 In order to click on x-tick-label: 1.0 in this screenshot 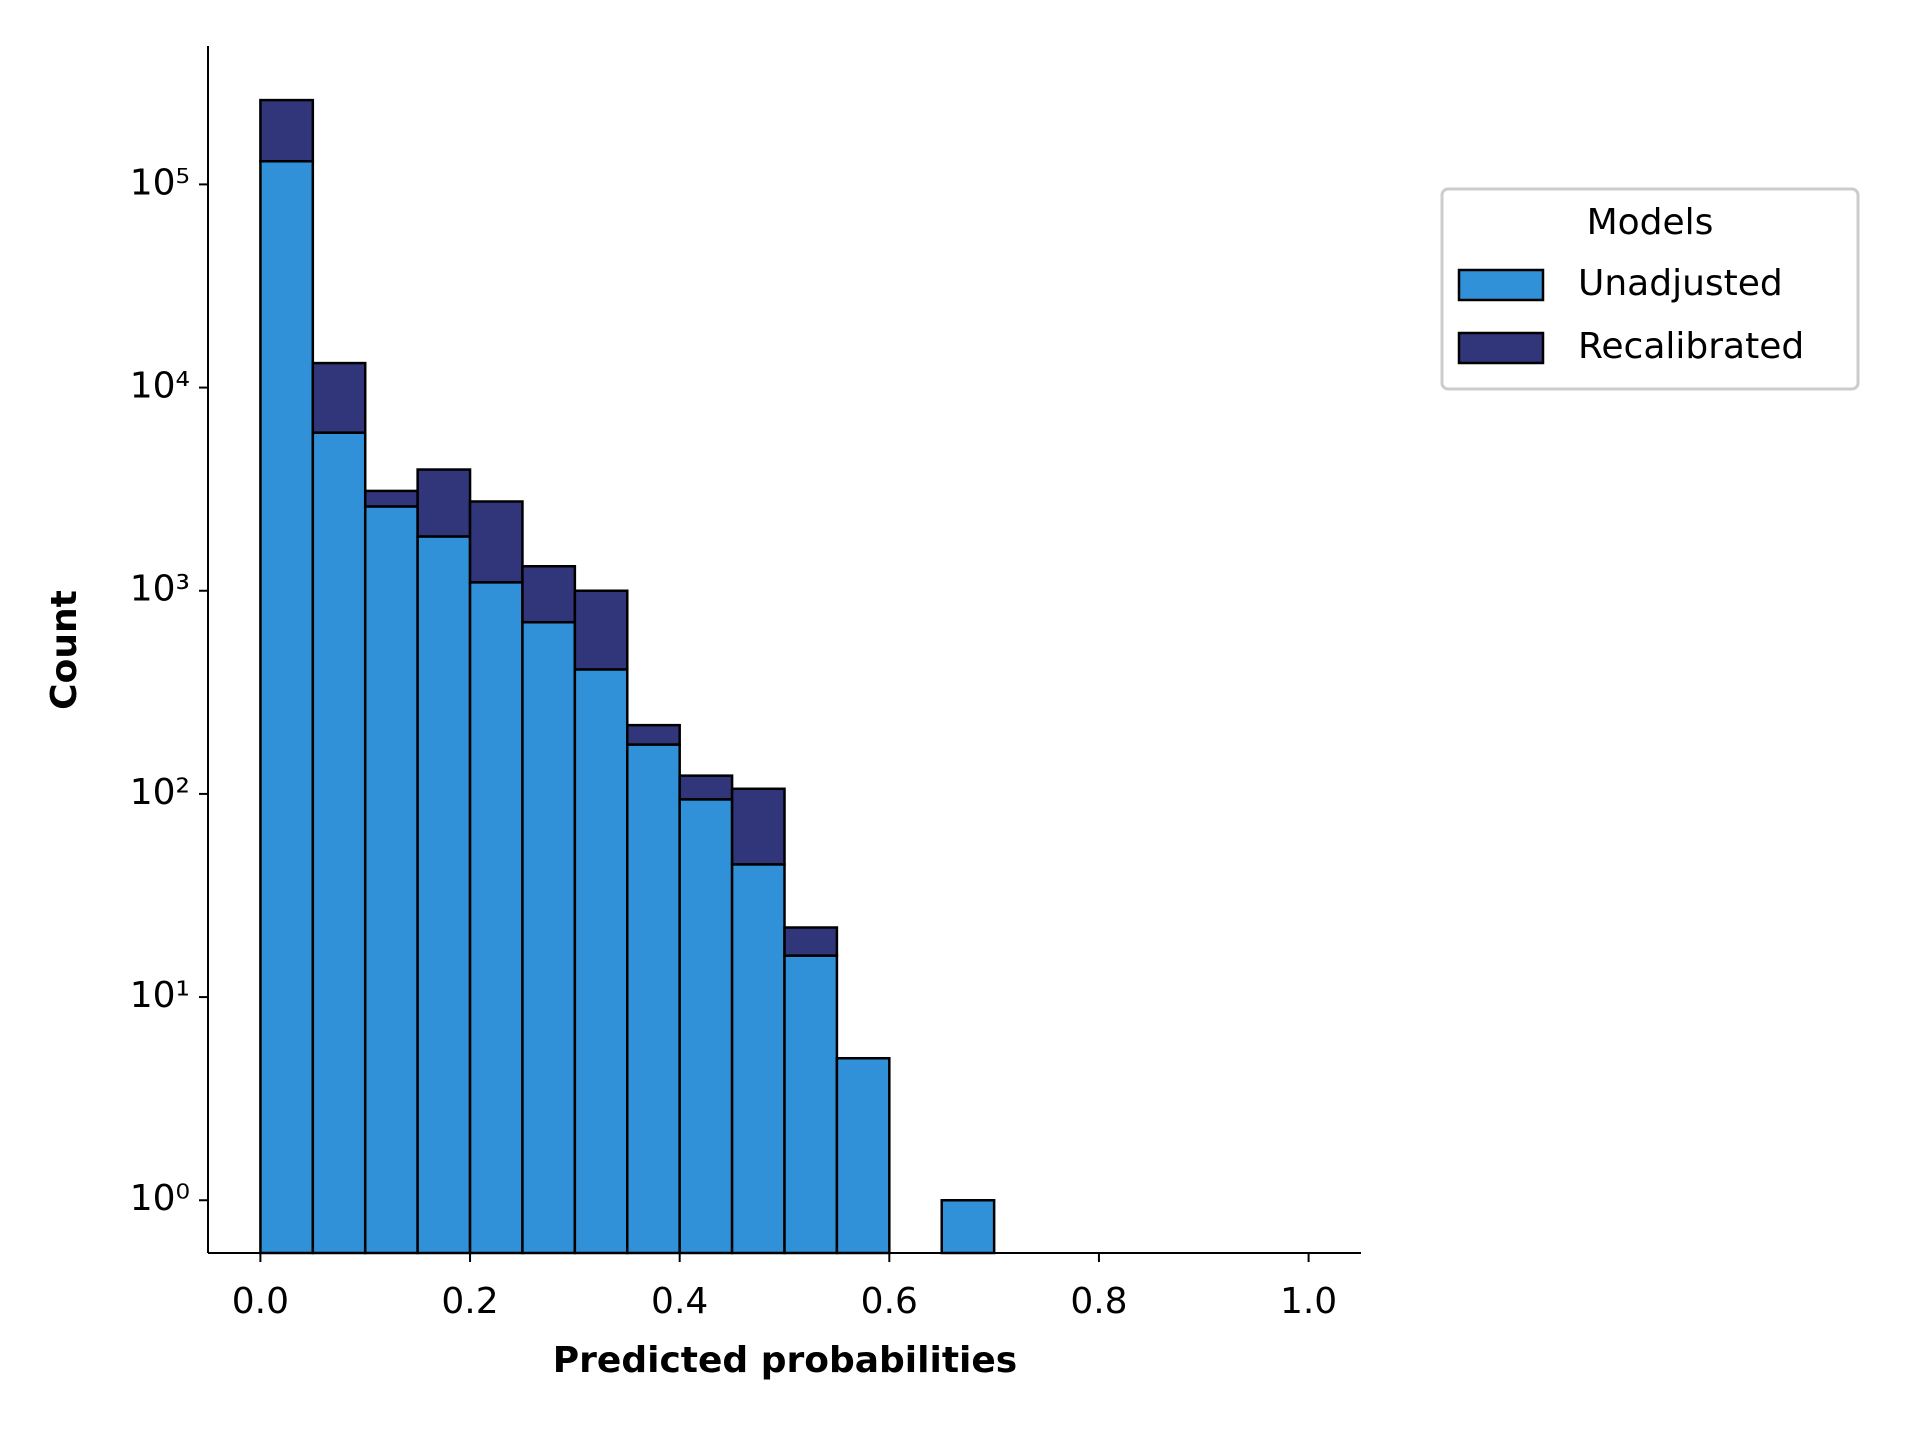, I will do `click(1308, 1301)`.